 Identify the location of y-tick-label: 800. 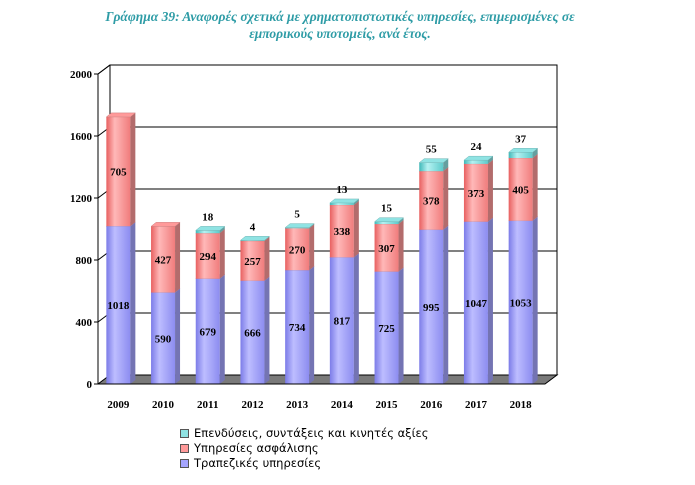
(84, 261).